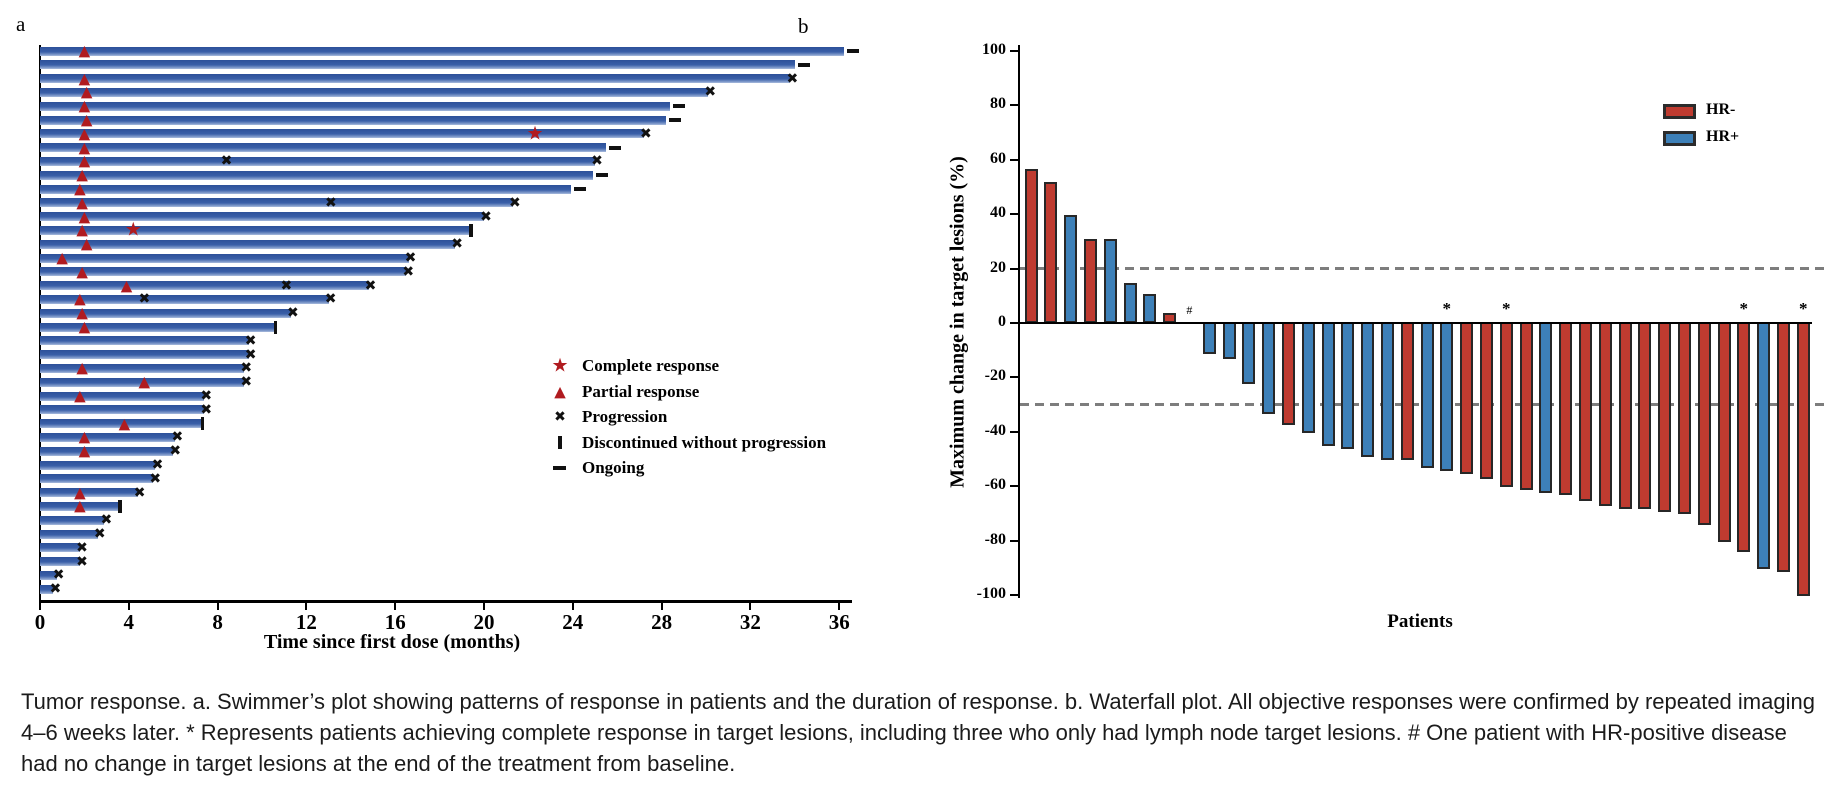 Image resolution: width=1835 pixels, height=803 pixels. Describe the element at coordinates (395, 622) in the screenshot. I see `x-axis-tick-label: 16` at that location.